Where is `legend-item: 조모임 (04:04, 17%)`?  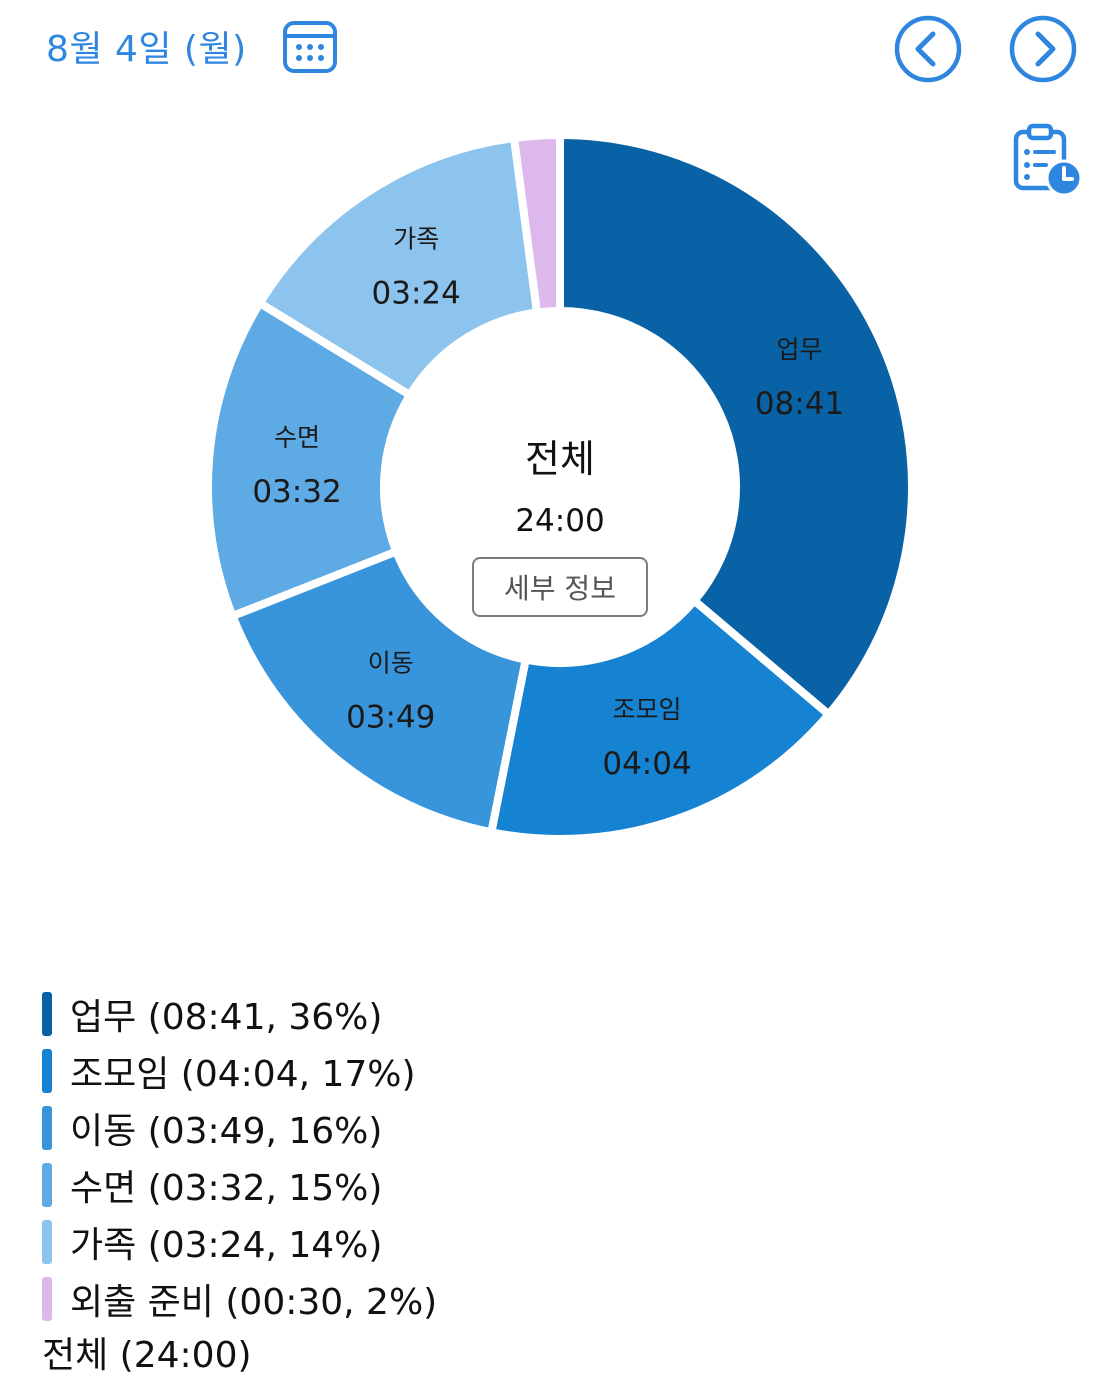 legend-item: 조모임 (04:04, 17%) is located at coordinates (239, 1070).